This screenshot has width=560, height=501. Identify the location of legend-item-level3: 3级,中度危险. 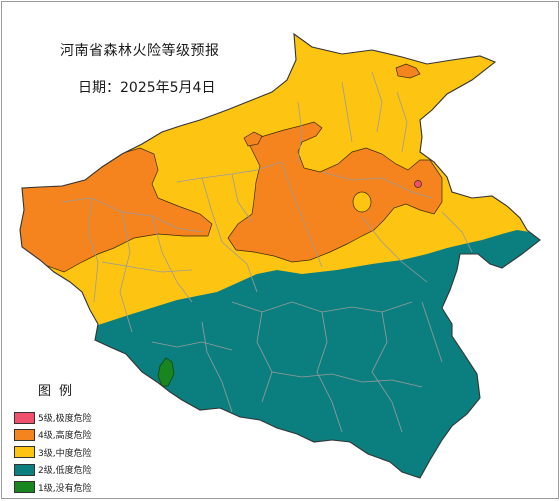
(79, 452).